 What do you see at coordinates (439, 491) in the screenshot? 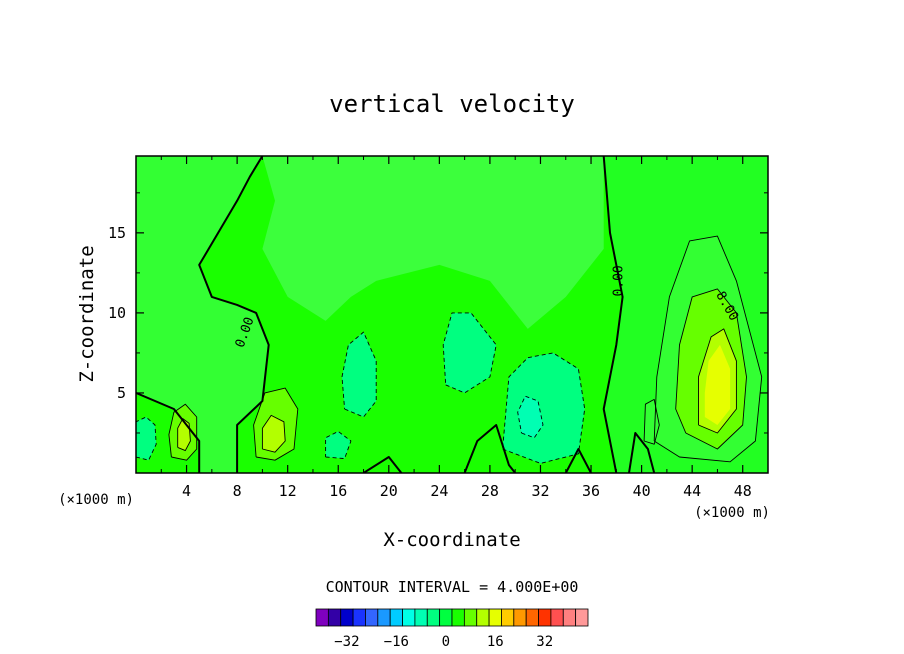
I see `x-tick-label: 24` at bounding box center [439, 491].